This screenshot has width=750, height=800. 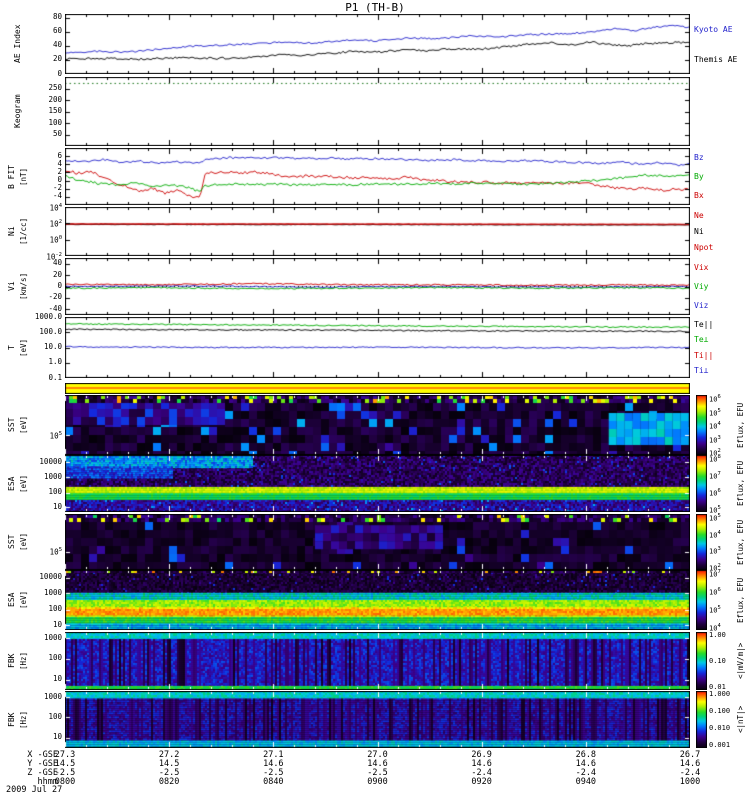 I want to click on panel-esa_e-cbunit: Eflux, EFU, so click(x=740, y=483).